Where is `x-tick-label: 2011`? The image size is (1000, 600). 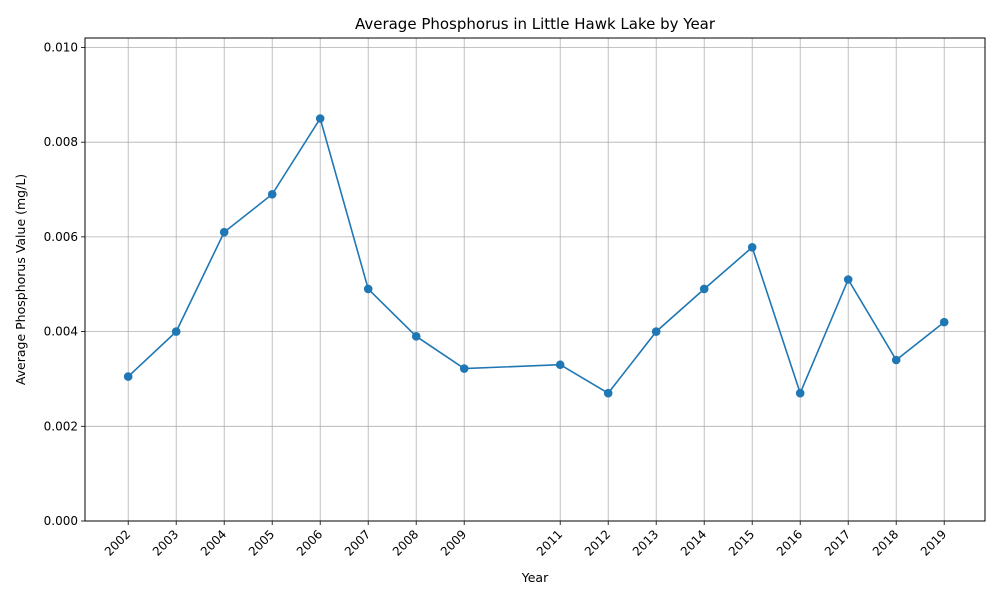 x-tick-label: 2011 is located at coordinates (549, 542).